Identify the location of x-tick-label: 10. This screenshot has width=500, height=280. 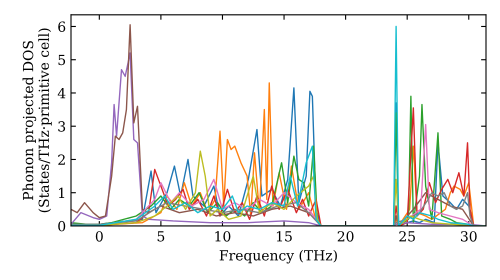
(222, 236).